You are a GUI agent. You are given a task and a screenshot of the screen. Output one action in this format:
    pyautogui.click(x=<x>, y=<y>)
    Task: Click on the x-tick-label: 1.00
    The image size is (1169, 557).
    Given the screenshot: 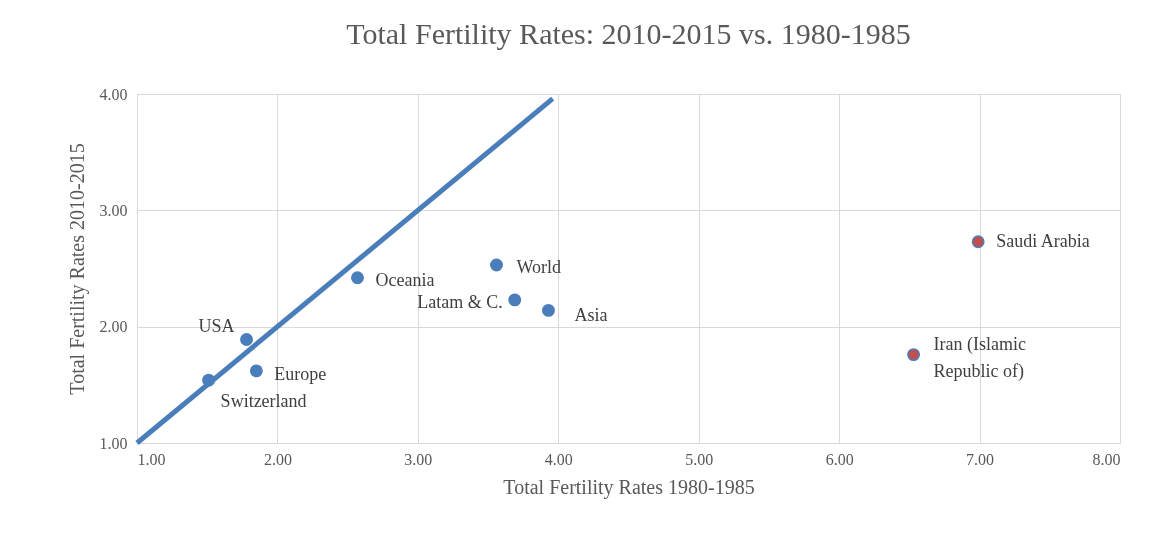 What is the action you would take?
    pyautogui.click(x=151, y=459)
    